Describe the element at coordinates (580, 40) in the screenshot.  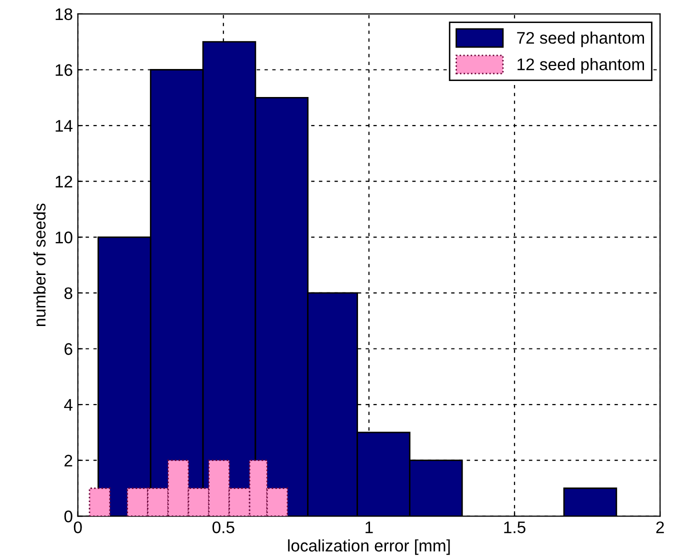
I see `legend-label: 72 seed phantom` at that location.